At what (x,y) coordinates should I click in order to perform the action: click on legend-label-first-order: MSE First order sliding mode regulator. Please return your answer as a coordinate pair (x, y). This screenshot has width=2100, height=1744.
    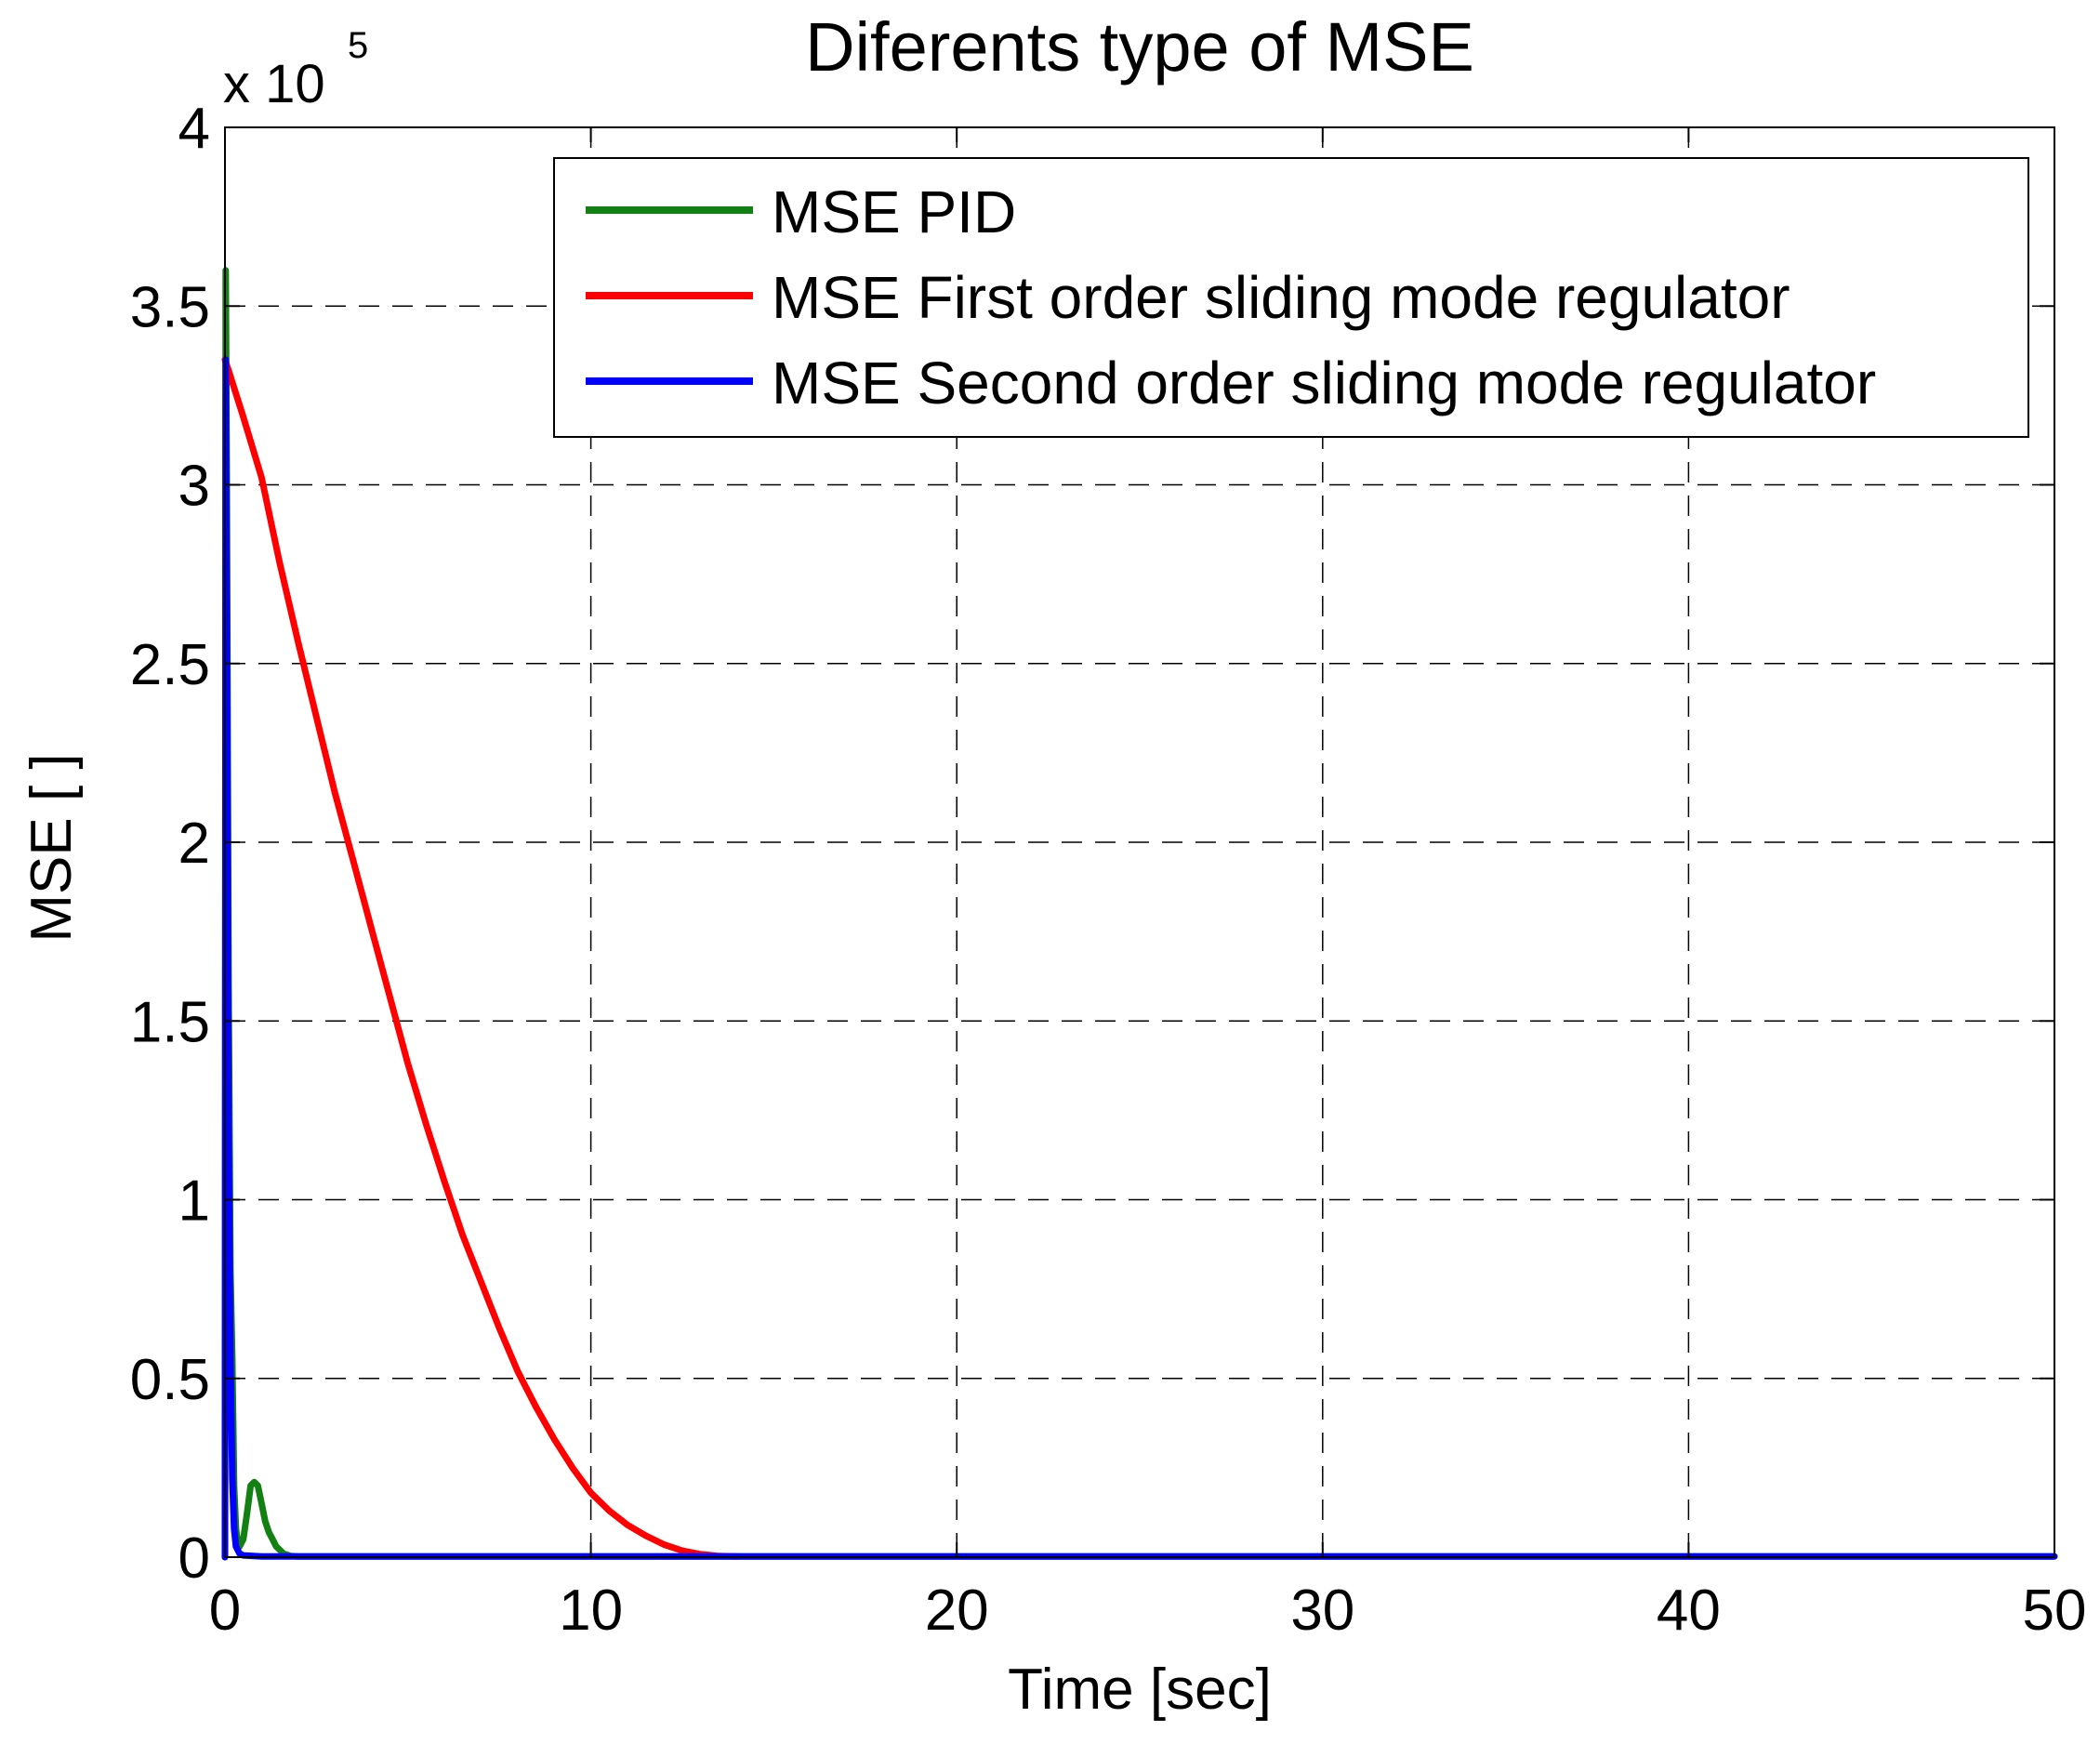
    Looking at the image, I should click on (1281, 297).